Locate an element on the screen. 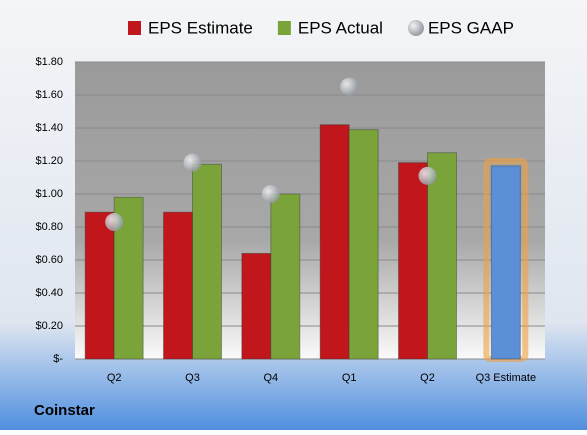 The height and width of the screenshot is (435, 587). y-tick-label: $- is located at coordinates (58, 359).